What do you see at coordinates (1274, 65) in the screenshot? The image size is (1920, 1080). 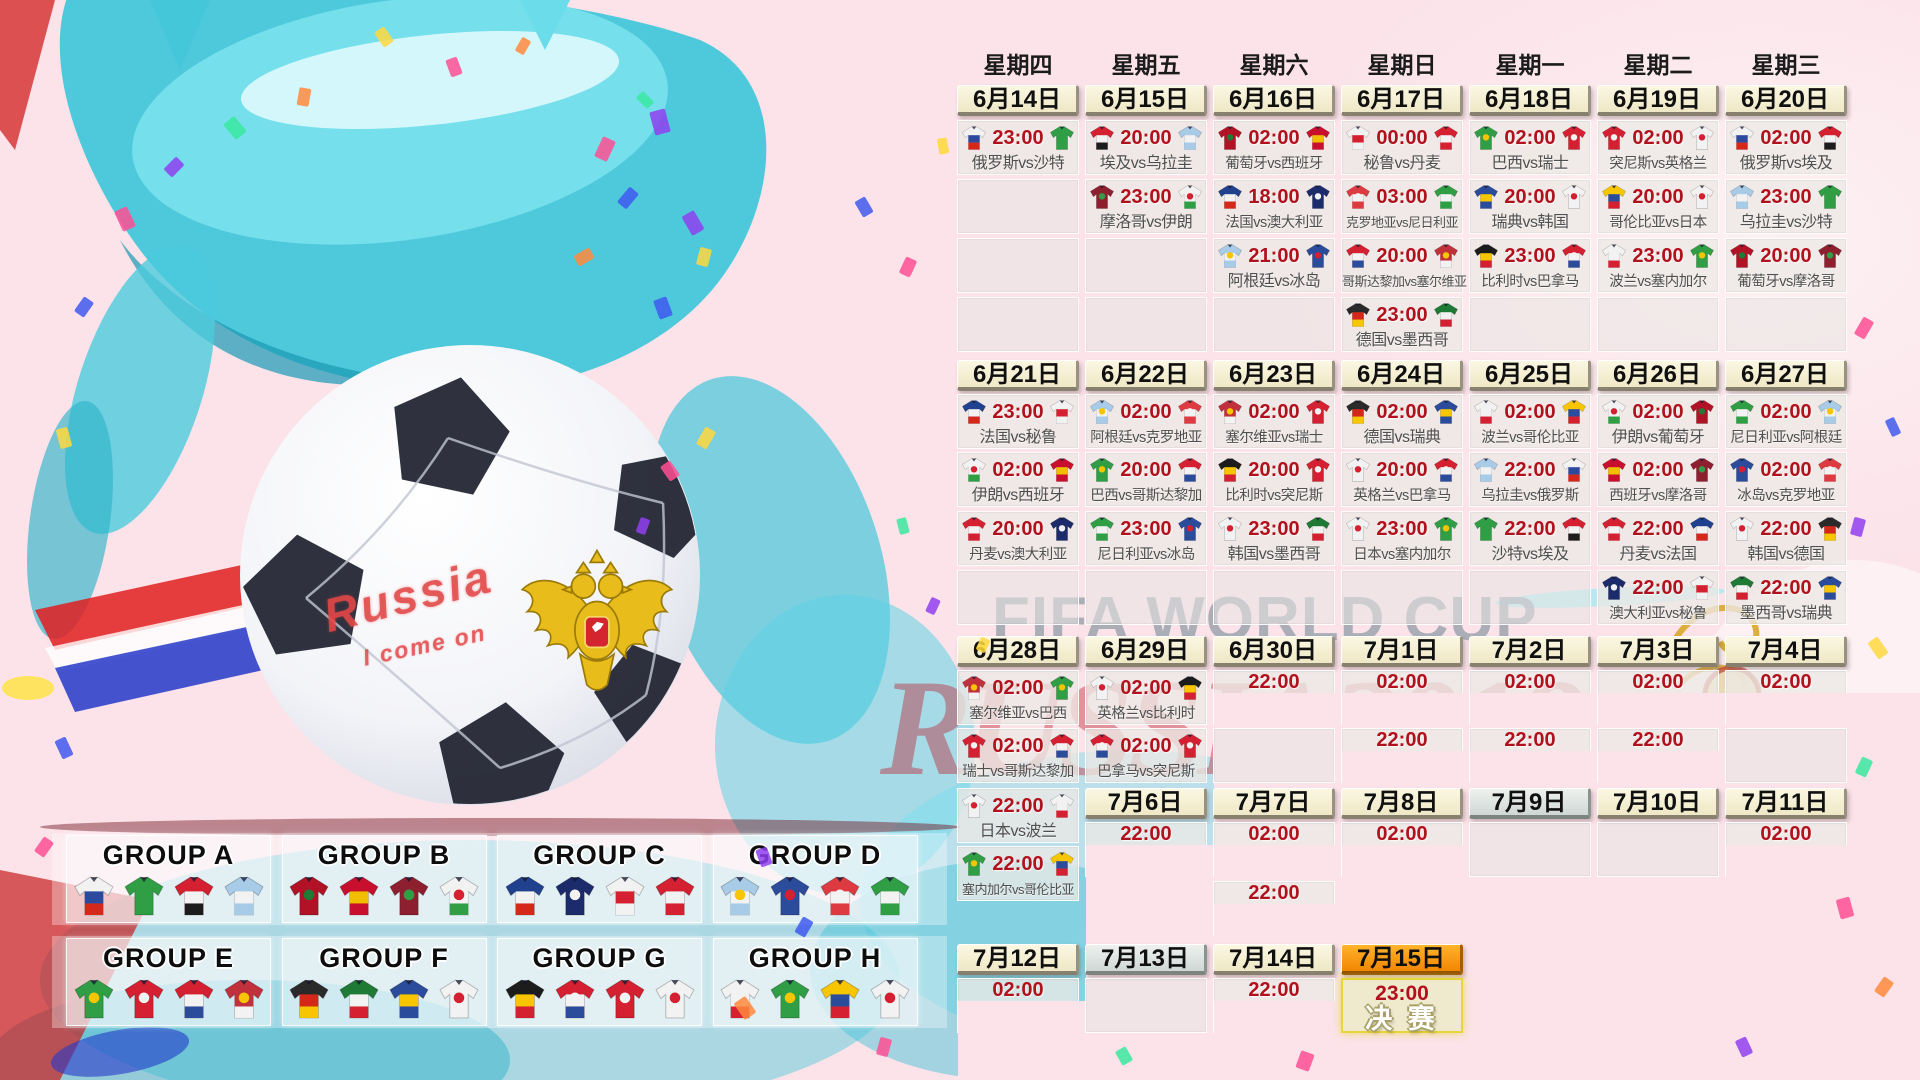 I see `weekday-label: 星期六` at bounding box center [1274, 65].